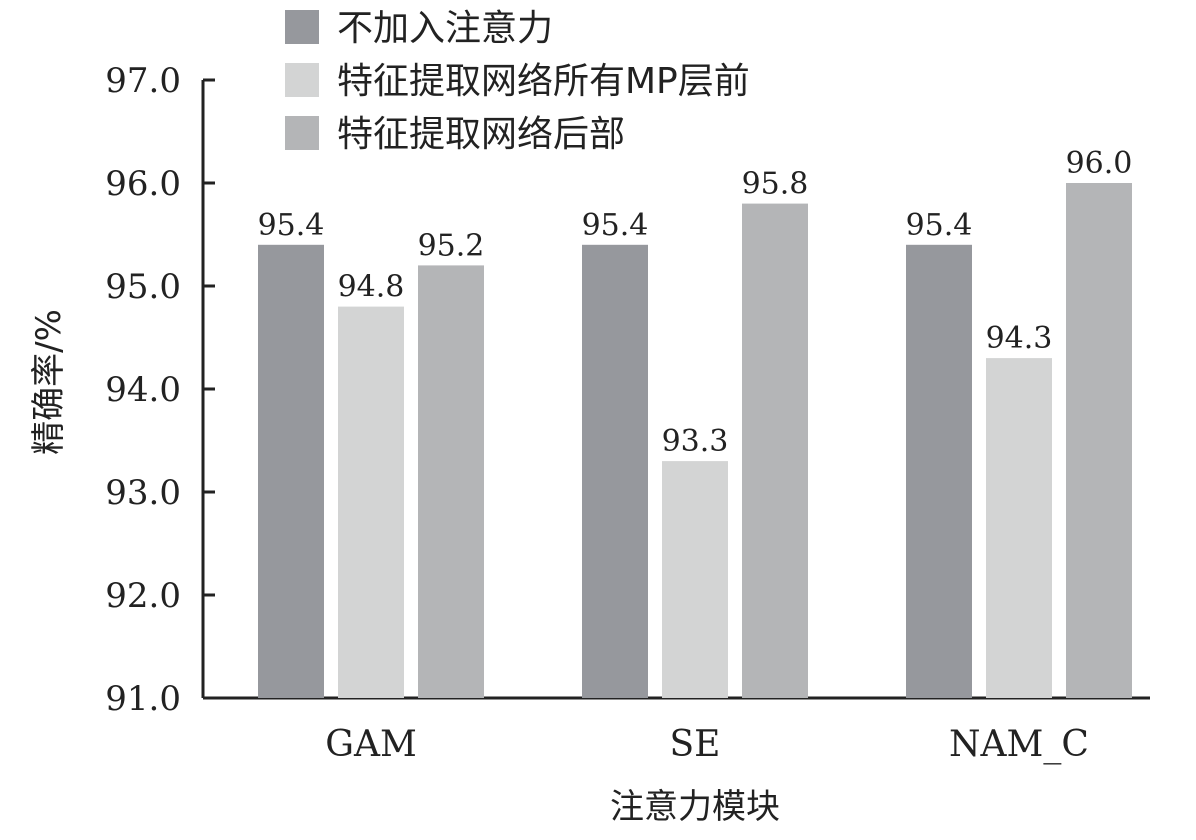  I want to click on x-axis-title: 注意力模块, so click(695, 807).